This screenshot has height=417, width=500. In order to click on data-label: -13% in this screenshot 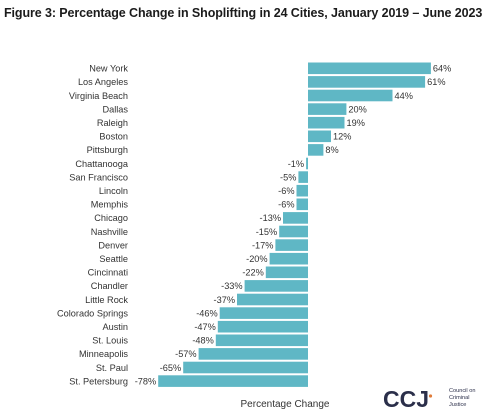, I will do `click(270, 218)`.